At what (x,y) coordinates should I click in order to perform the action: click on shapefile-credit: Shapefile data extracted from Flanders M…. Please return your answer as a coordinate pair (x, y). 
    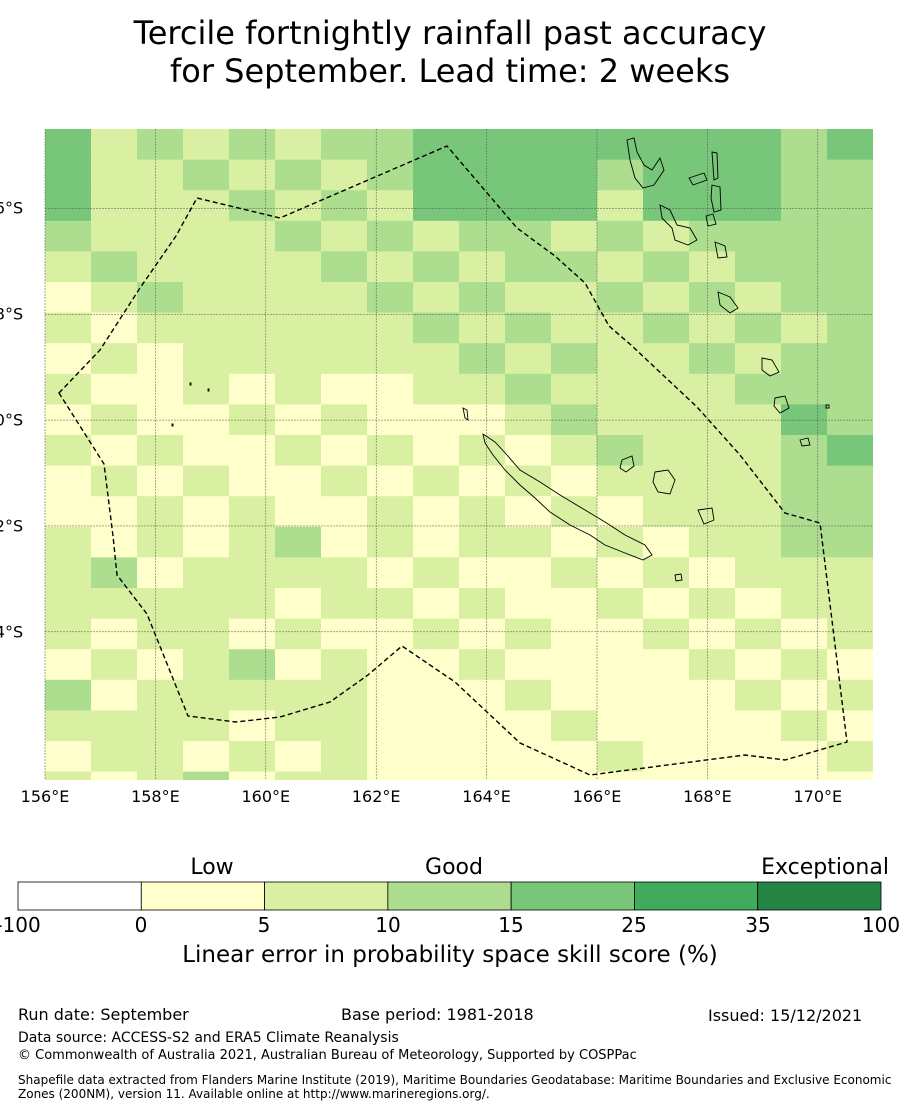
    Looking at the image, I should click on (455, 1087).